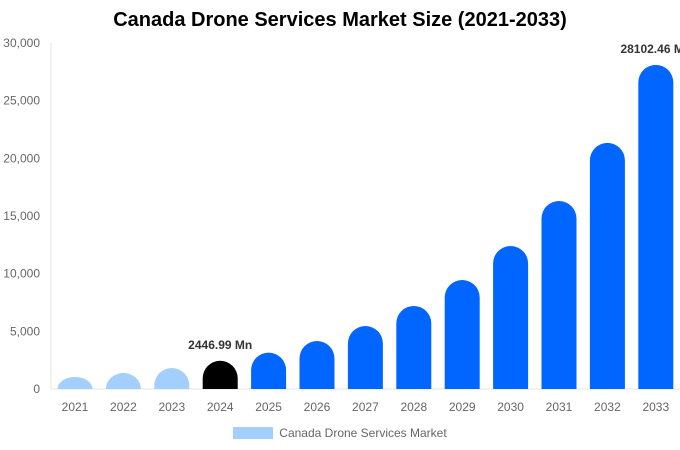  What do you see at coordinates (75, 407) in the screenshot?
I see `x-tick-label: 2021` at bounding box center [75, 407].